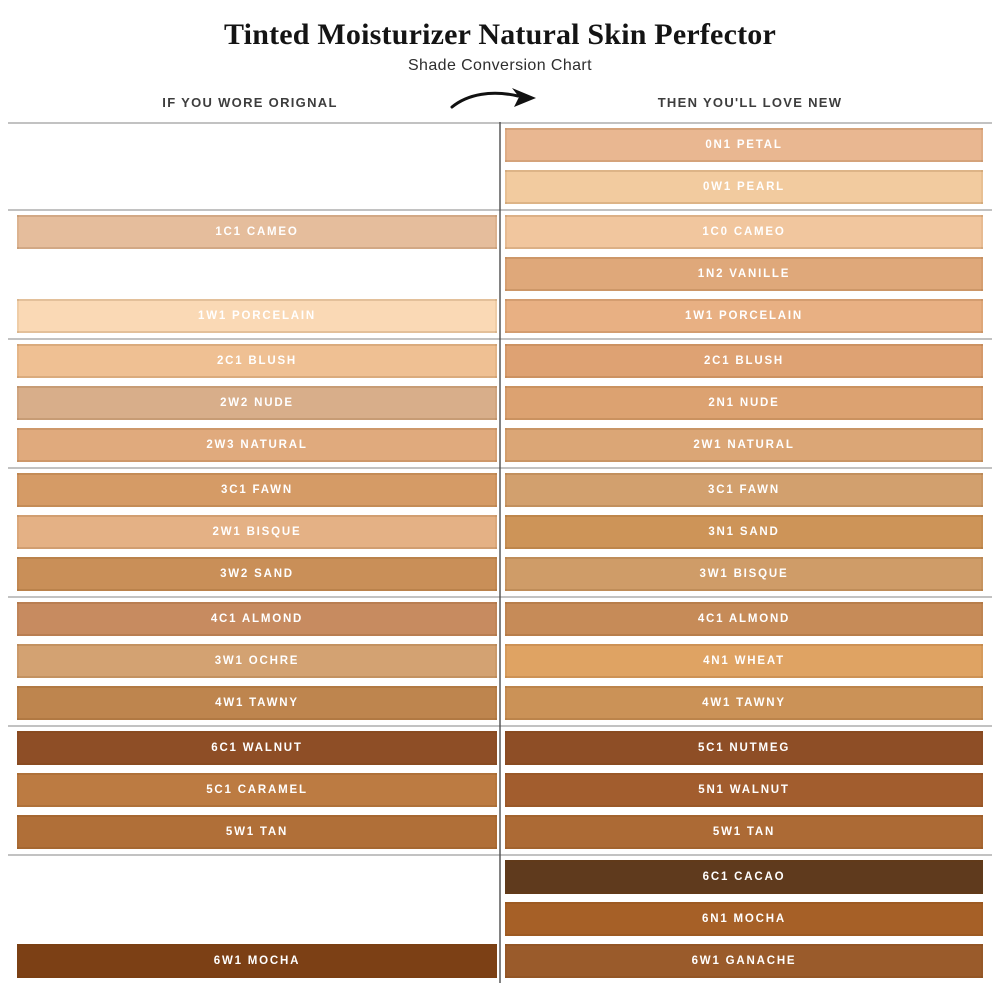 The height and width of the screenshot is (1000, 1000). I want to click on shade-row: 1W1 PORCELAIN 1W1 PORCELAIN, so click(500, 316).